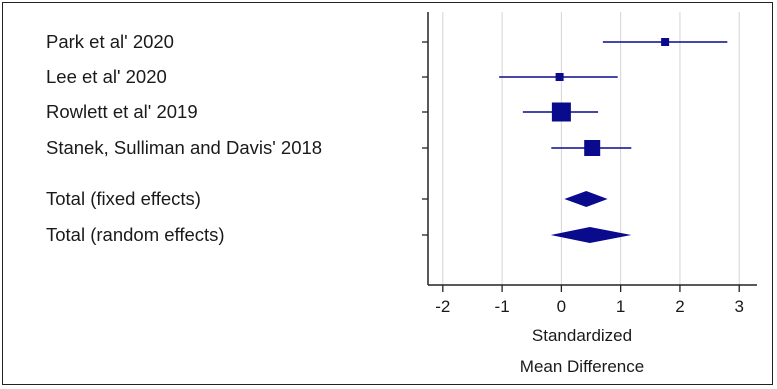 The height and width of the screenshot is (389, 777). What do you see at coordinates (122, 111) in the screenshot?
I see `study-label: Rowlett et al' 2019` at bounding box center [122, 111].